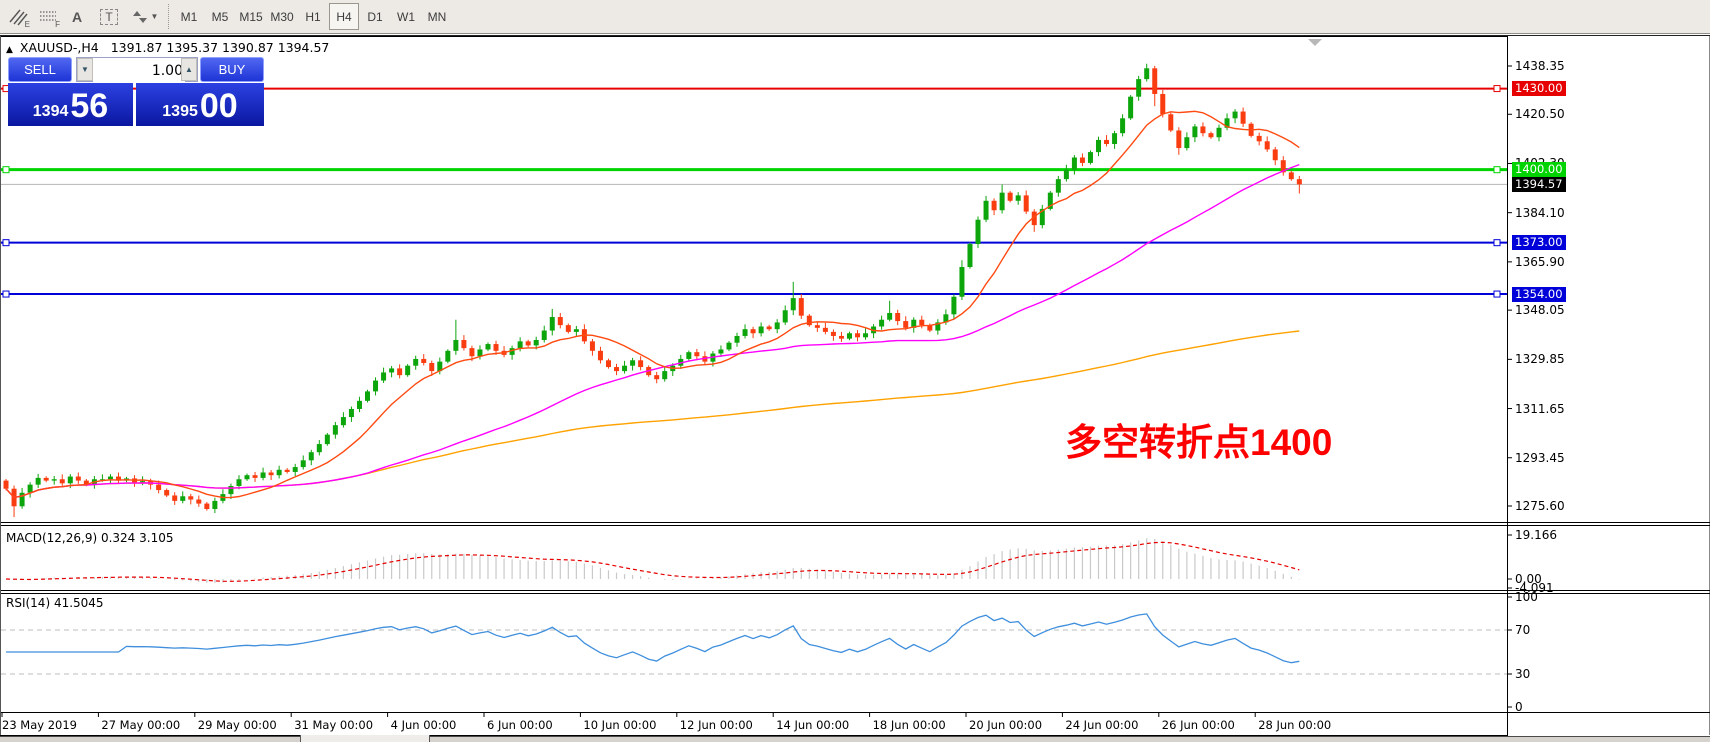  Describe the element at coordinates (220, 47) in the screenshot. I see `ohlc-readout: 1391.87 1395.37 1390.87 1394.57` at that location.